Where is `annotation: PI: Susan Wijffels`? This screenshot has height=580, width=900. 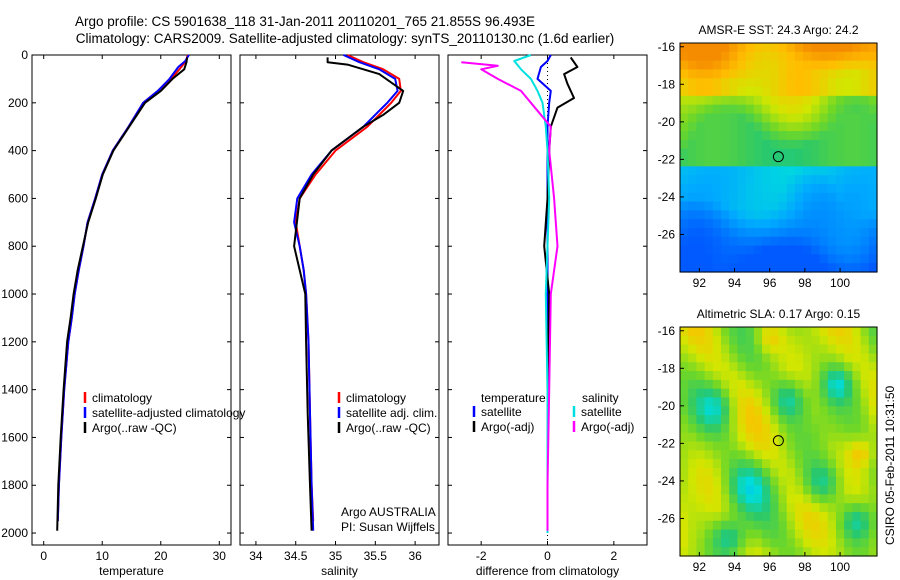
annotation: PI: Susan Wijffels is located at coordinates (388, 527).